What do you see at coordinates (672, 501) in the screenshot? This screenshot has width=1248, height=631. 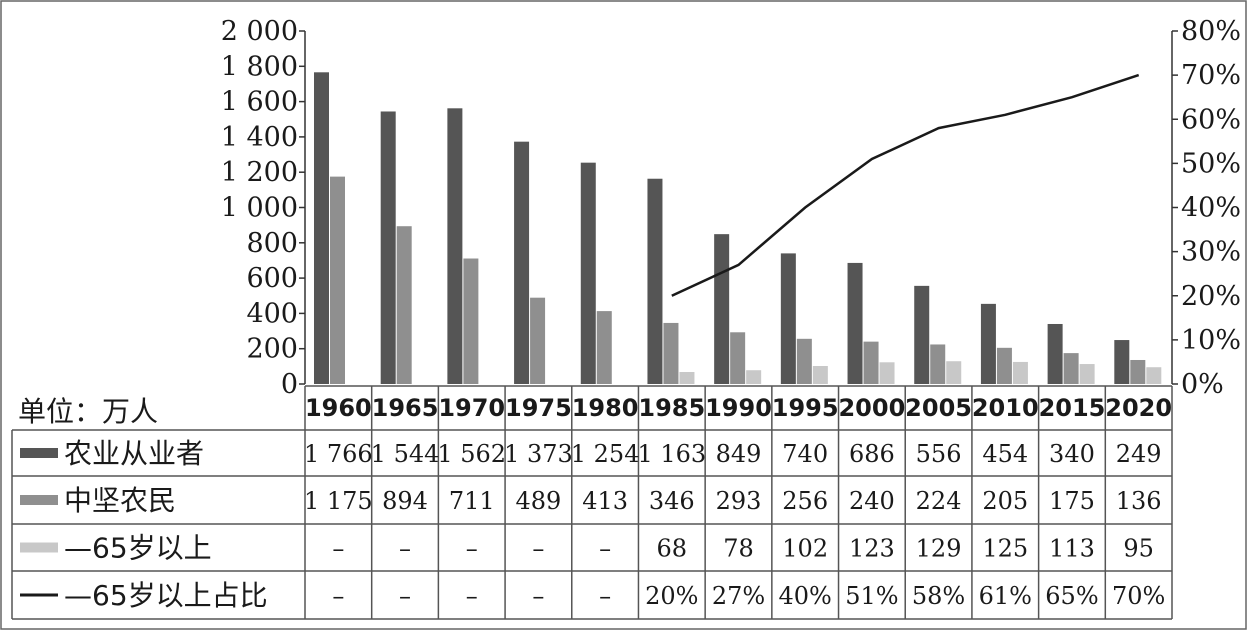 I see `data-label: 346` at bounding box center [672, 501].